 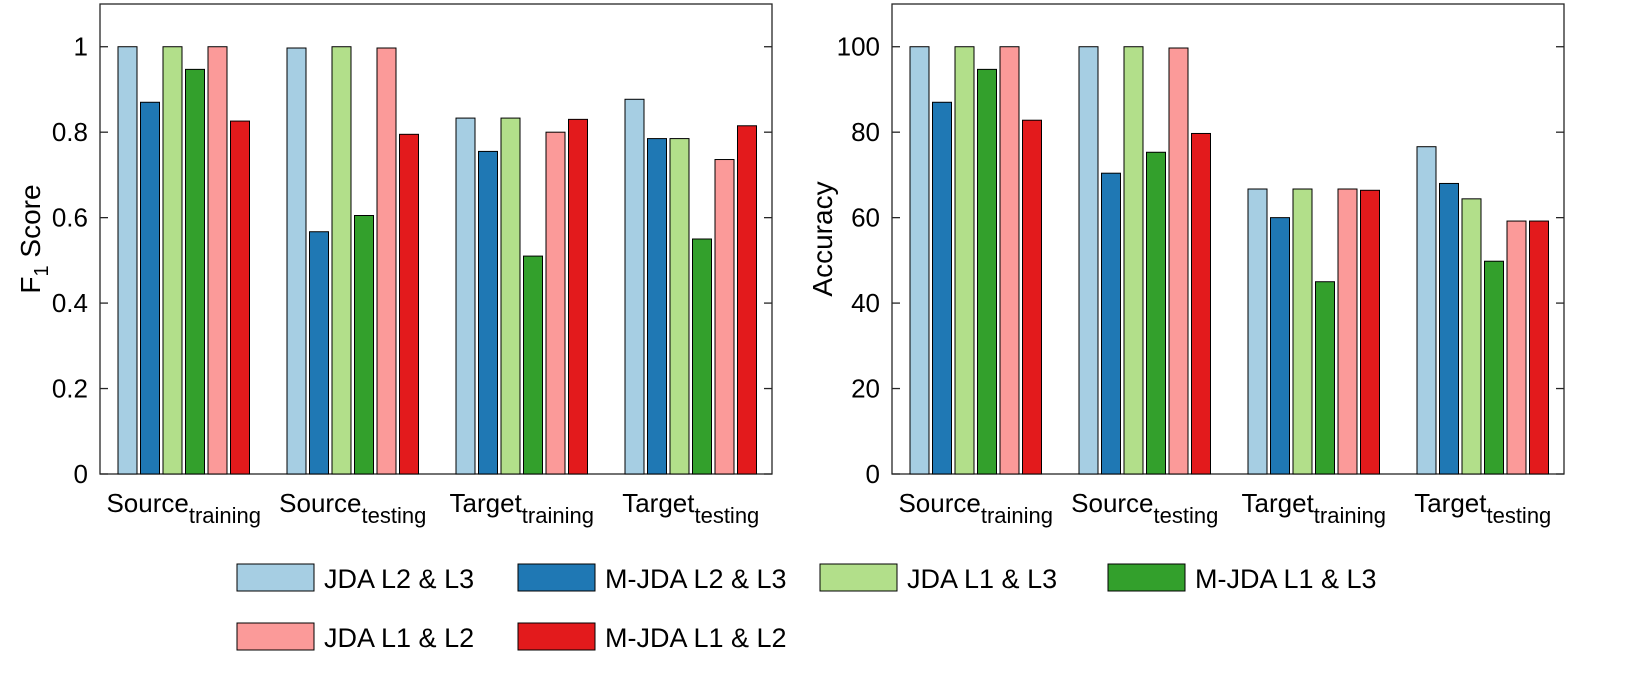 I want to click on y-tick-label: 20, so click(x=865, y=389).